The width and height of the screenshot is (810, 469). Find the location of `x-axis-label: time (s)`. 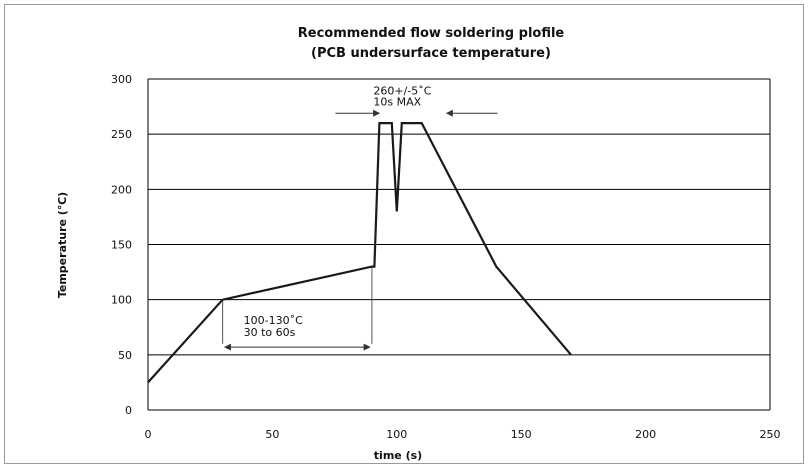

x-axis-label: time (s) is located at coordinates (398, 455).